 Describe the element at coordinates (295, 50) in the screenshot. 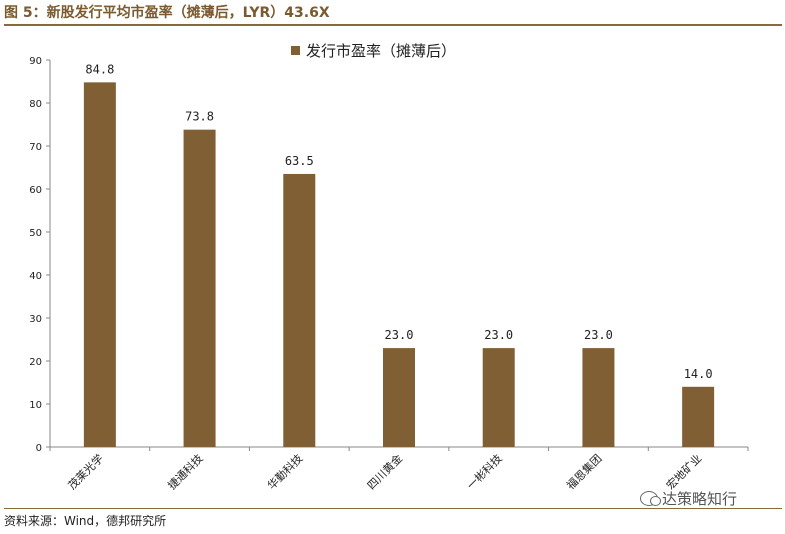

I see `legend-swatch` at that location.